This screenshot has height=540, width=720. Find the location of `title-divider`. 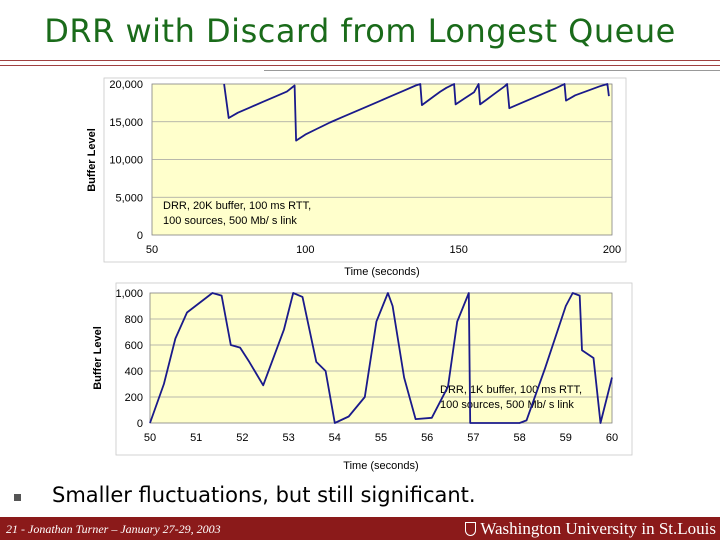

title-divider is located at coordinates (360, 63).